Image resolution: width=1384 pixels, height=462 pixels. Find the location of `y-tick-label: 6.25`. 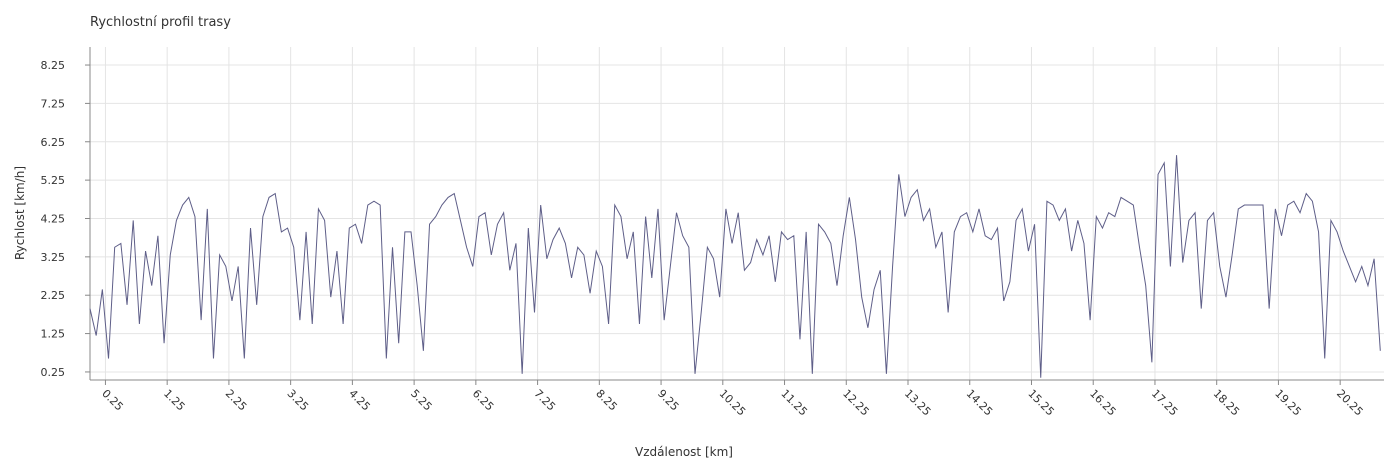

y-tick-label: 6.25 is located at coordinates (53, 142).